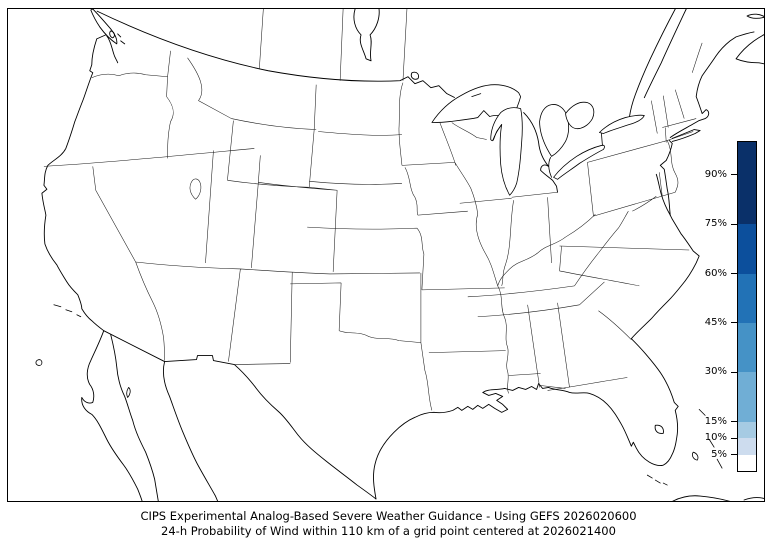 The height and width of the screenshot is (551, 777). What do you see at coordinates (657, 64) in the screenshot?
I see `st-lawrence-river` at bounding box center [657, 64].